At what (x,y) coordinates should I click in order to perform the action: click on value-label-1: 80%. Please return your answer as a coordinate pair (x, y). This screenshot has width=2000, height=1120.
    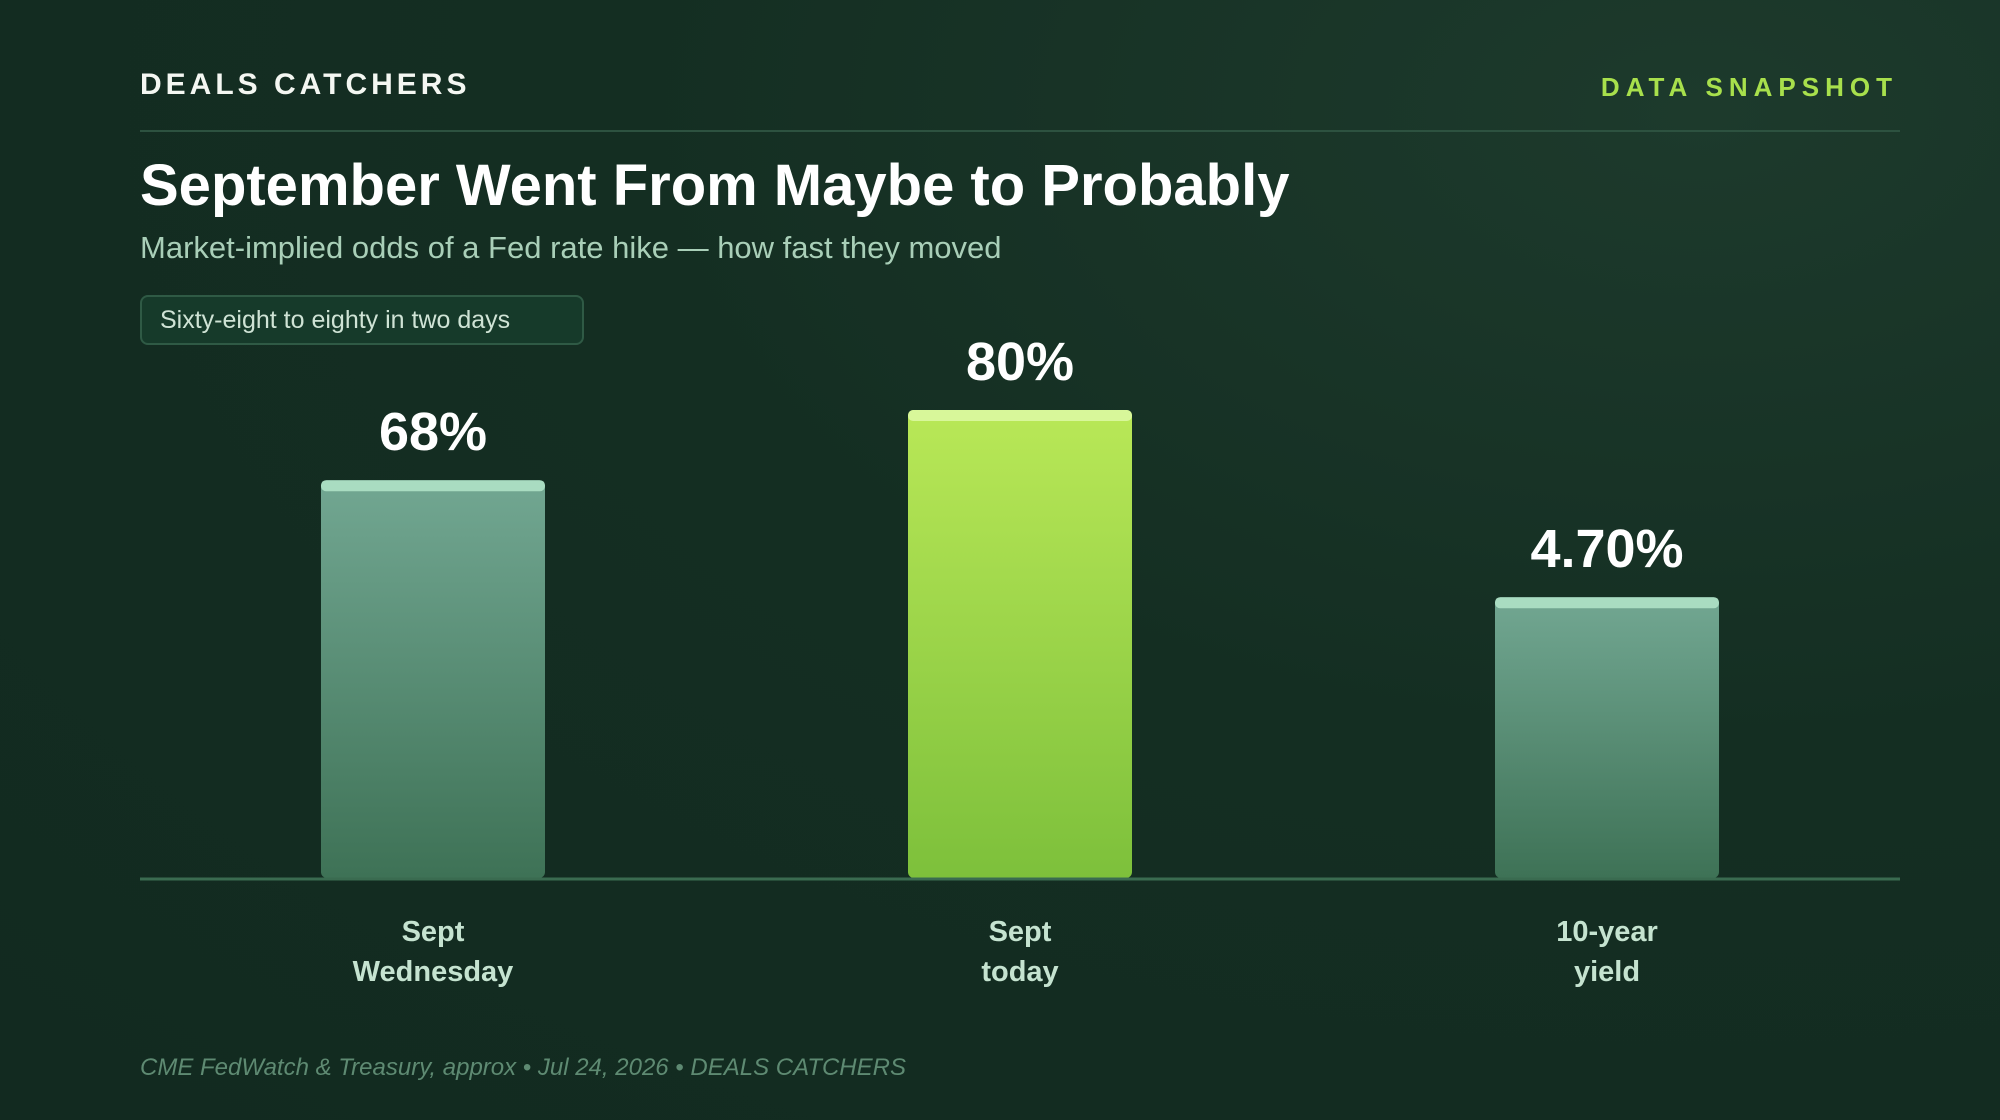
    Looking at the image, I should click on (1020, 362).